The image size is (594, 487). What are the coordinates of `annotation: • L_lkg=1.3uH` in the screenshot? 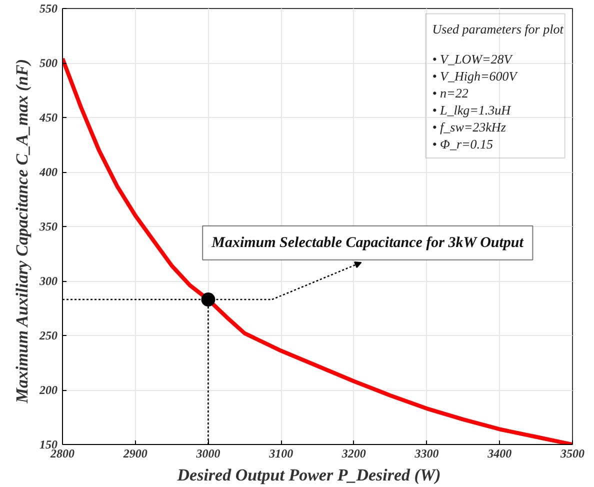 It's located at (472, 110).